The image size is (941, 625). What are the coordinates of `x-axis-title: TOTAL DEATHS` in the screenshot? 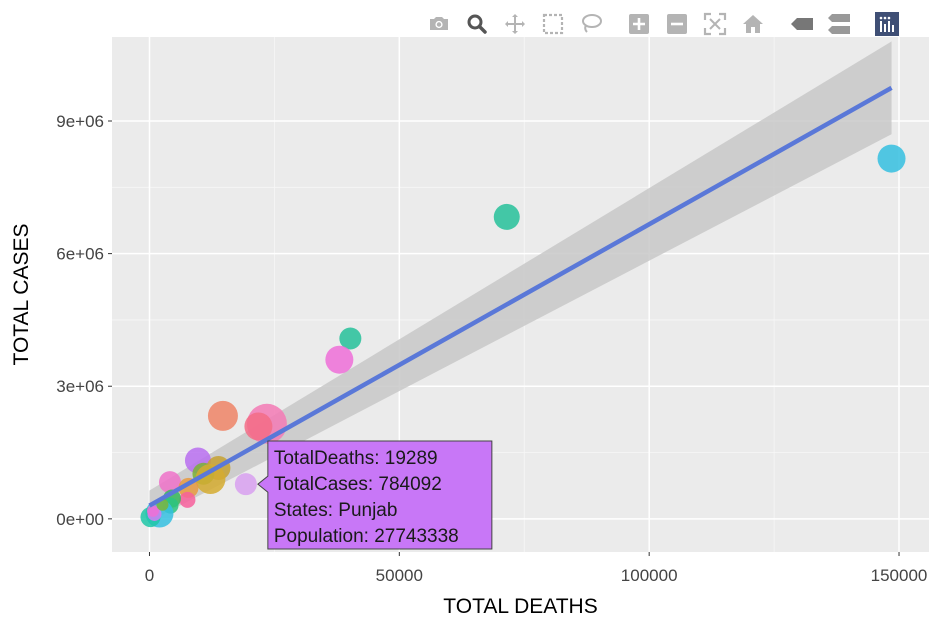 It's located at (520, 606).